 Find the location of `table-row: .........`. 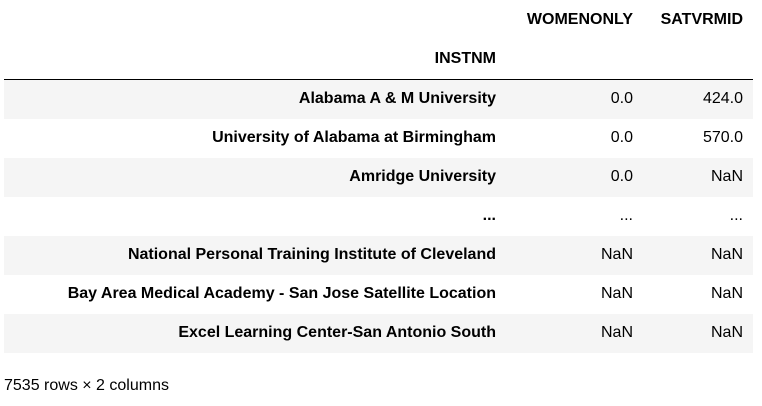

table-row: ......... is located at coordinates (378, 216).